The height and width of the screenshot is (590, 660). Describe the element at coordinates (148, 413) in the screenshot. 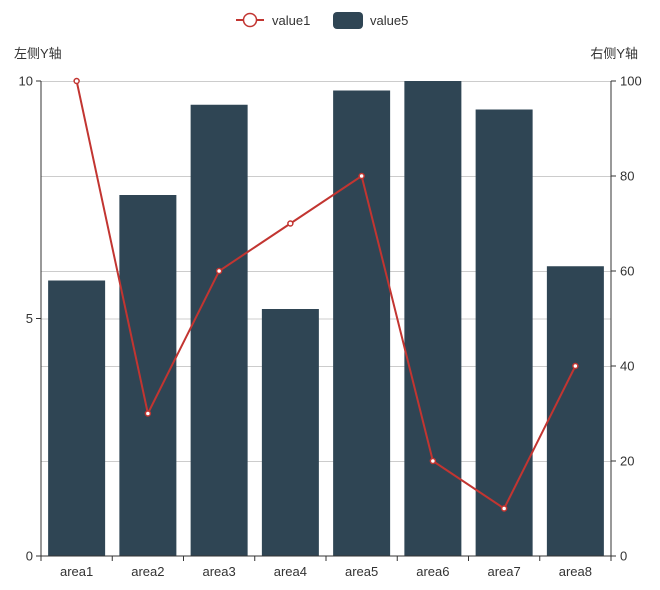

I see `line-point-area2` at that location.